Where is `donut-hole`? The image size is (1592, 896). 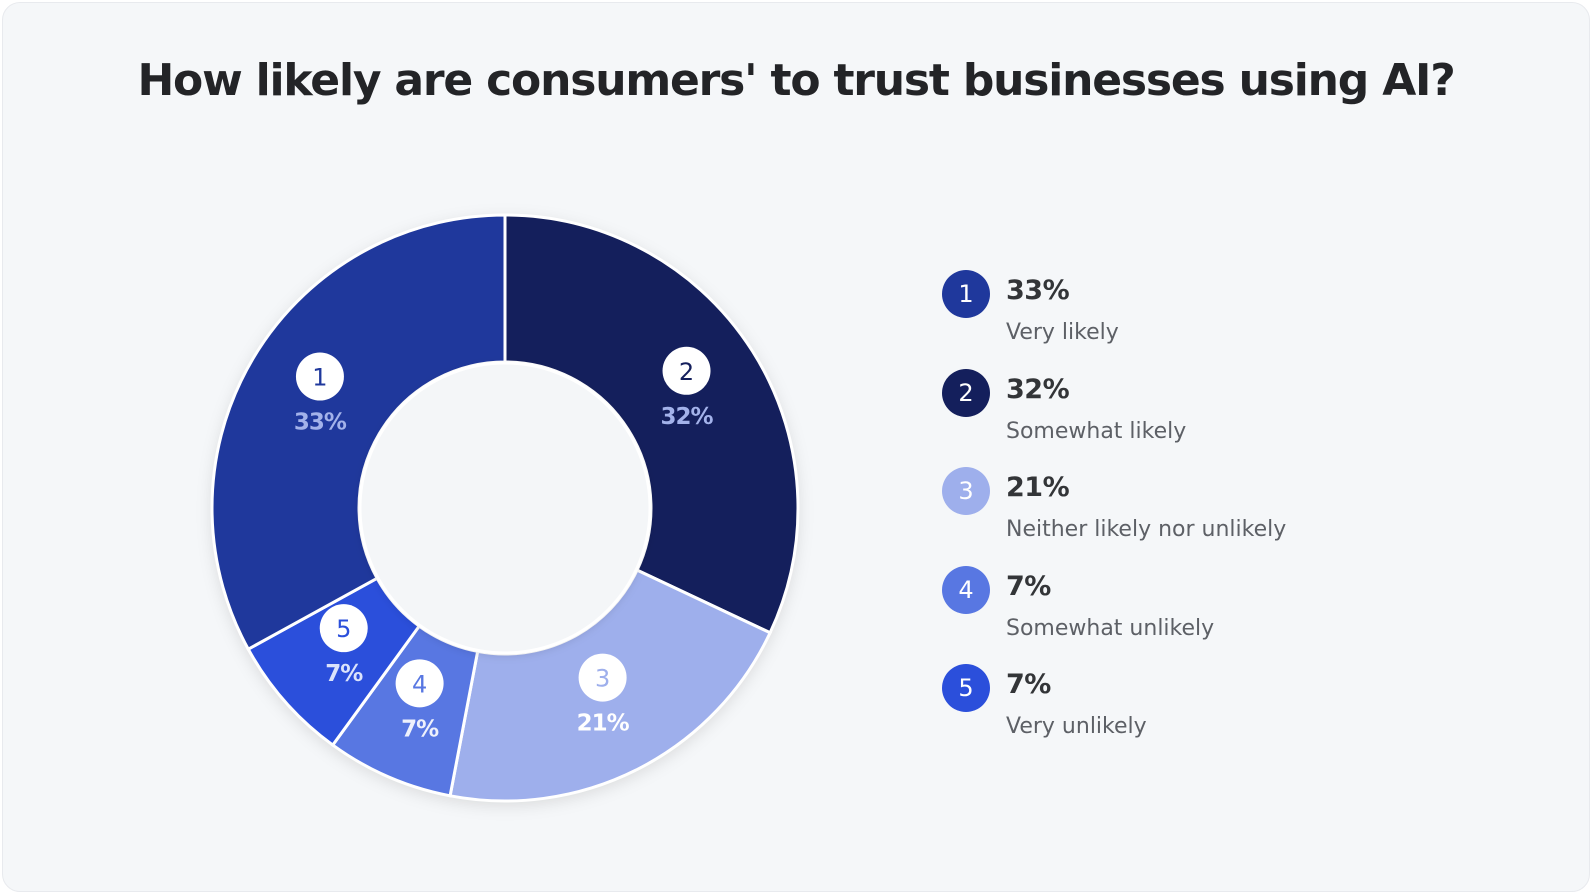 donut-hole is located at coordinates (505, 508).